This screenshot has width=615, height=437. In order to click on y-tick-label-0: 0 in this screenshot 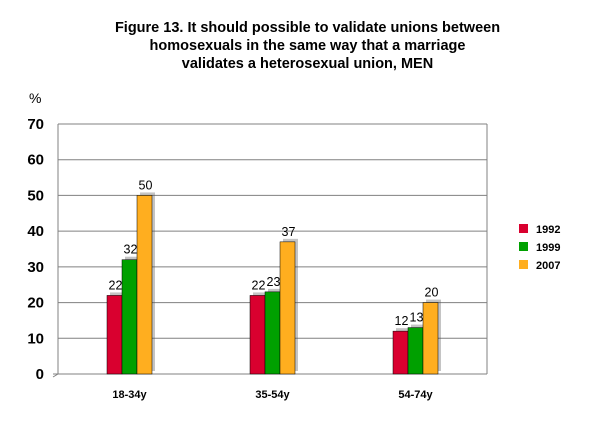, I will do `click(40, 374)`.